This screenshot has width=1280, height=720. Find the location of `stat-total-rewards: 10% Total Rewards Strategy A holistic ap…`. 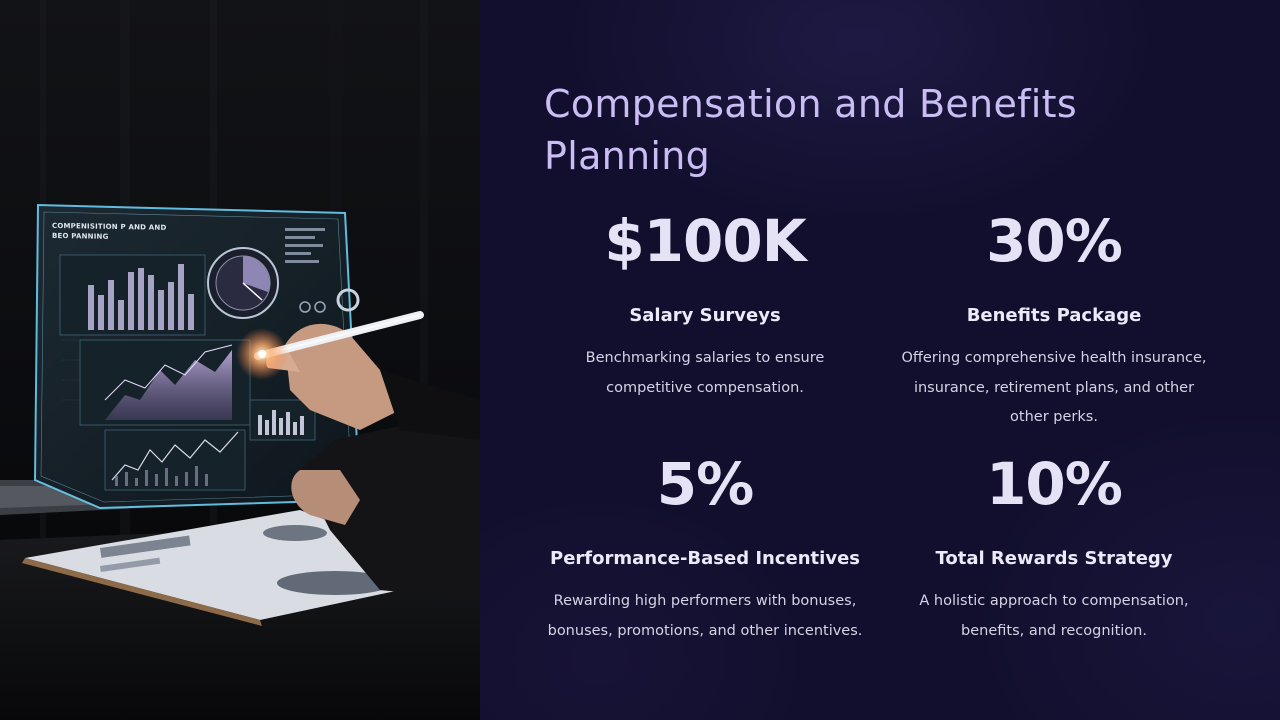

stat-total-rewards: 10% Total Rewards Strategy A holistic ap… is located at coordinates (1054, 548).